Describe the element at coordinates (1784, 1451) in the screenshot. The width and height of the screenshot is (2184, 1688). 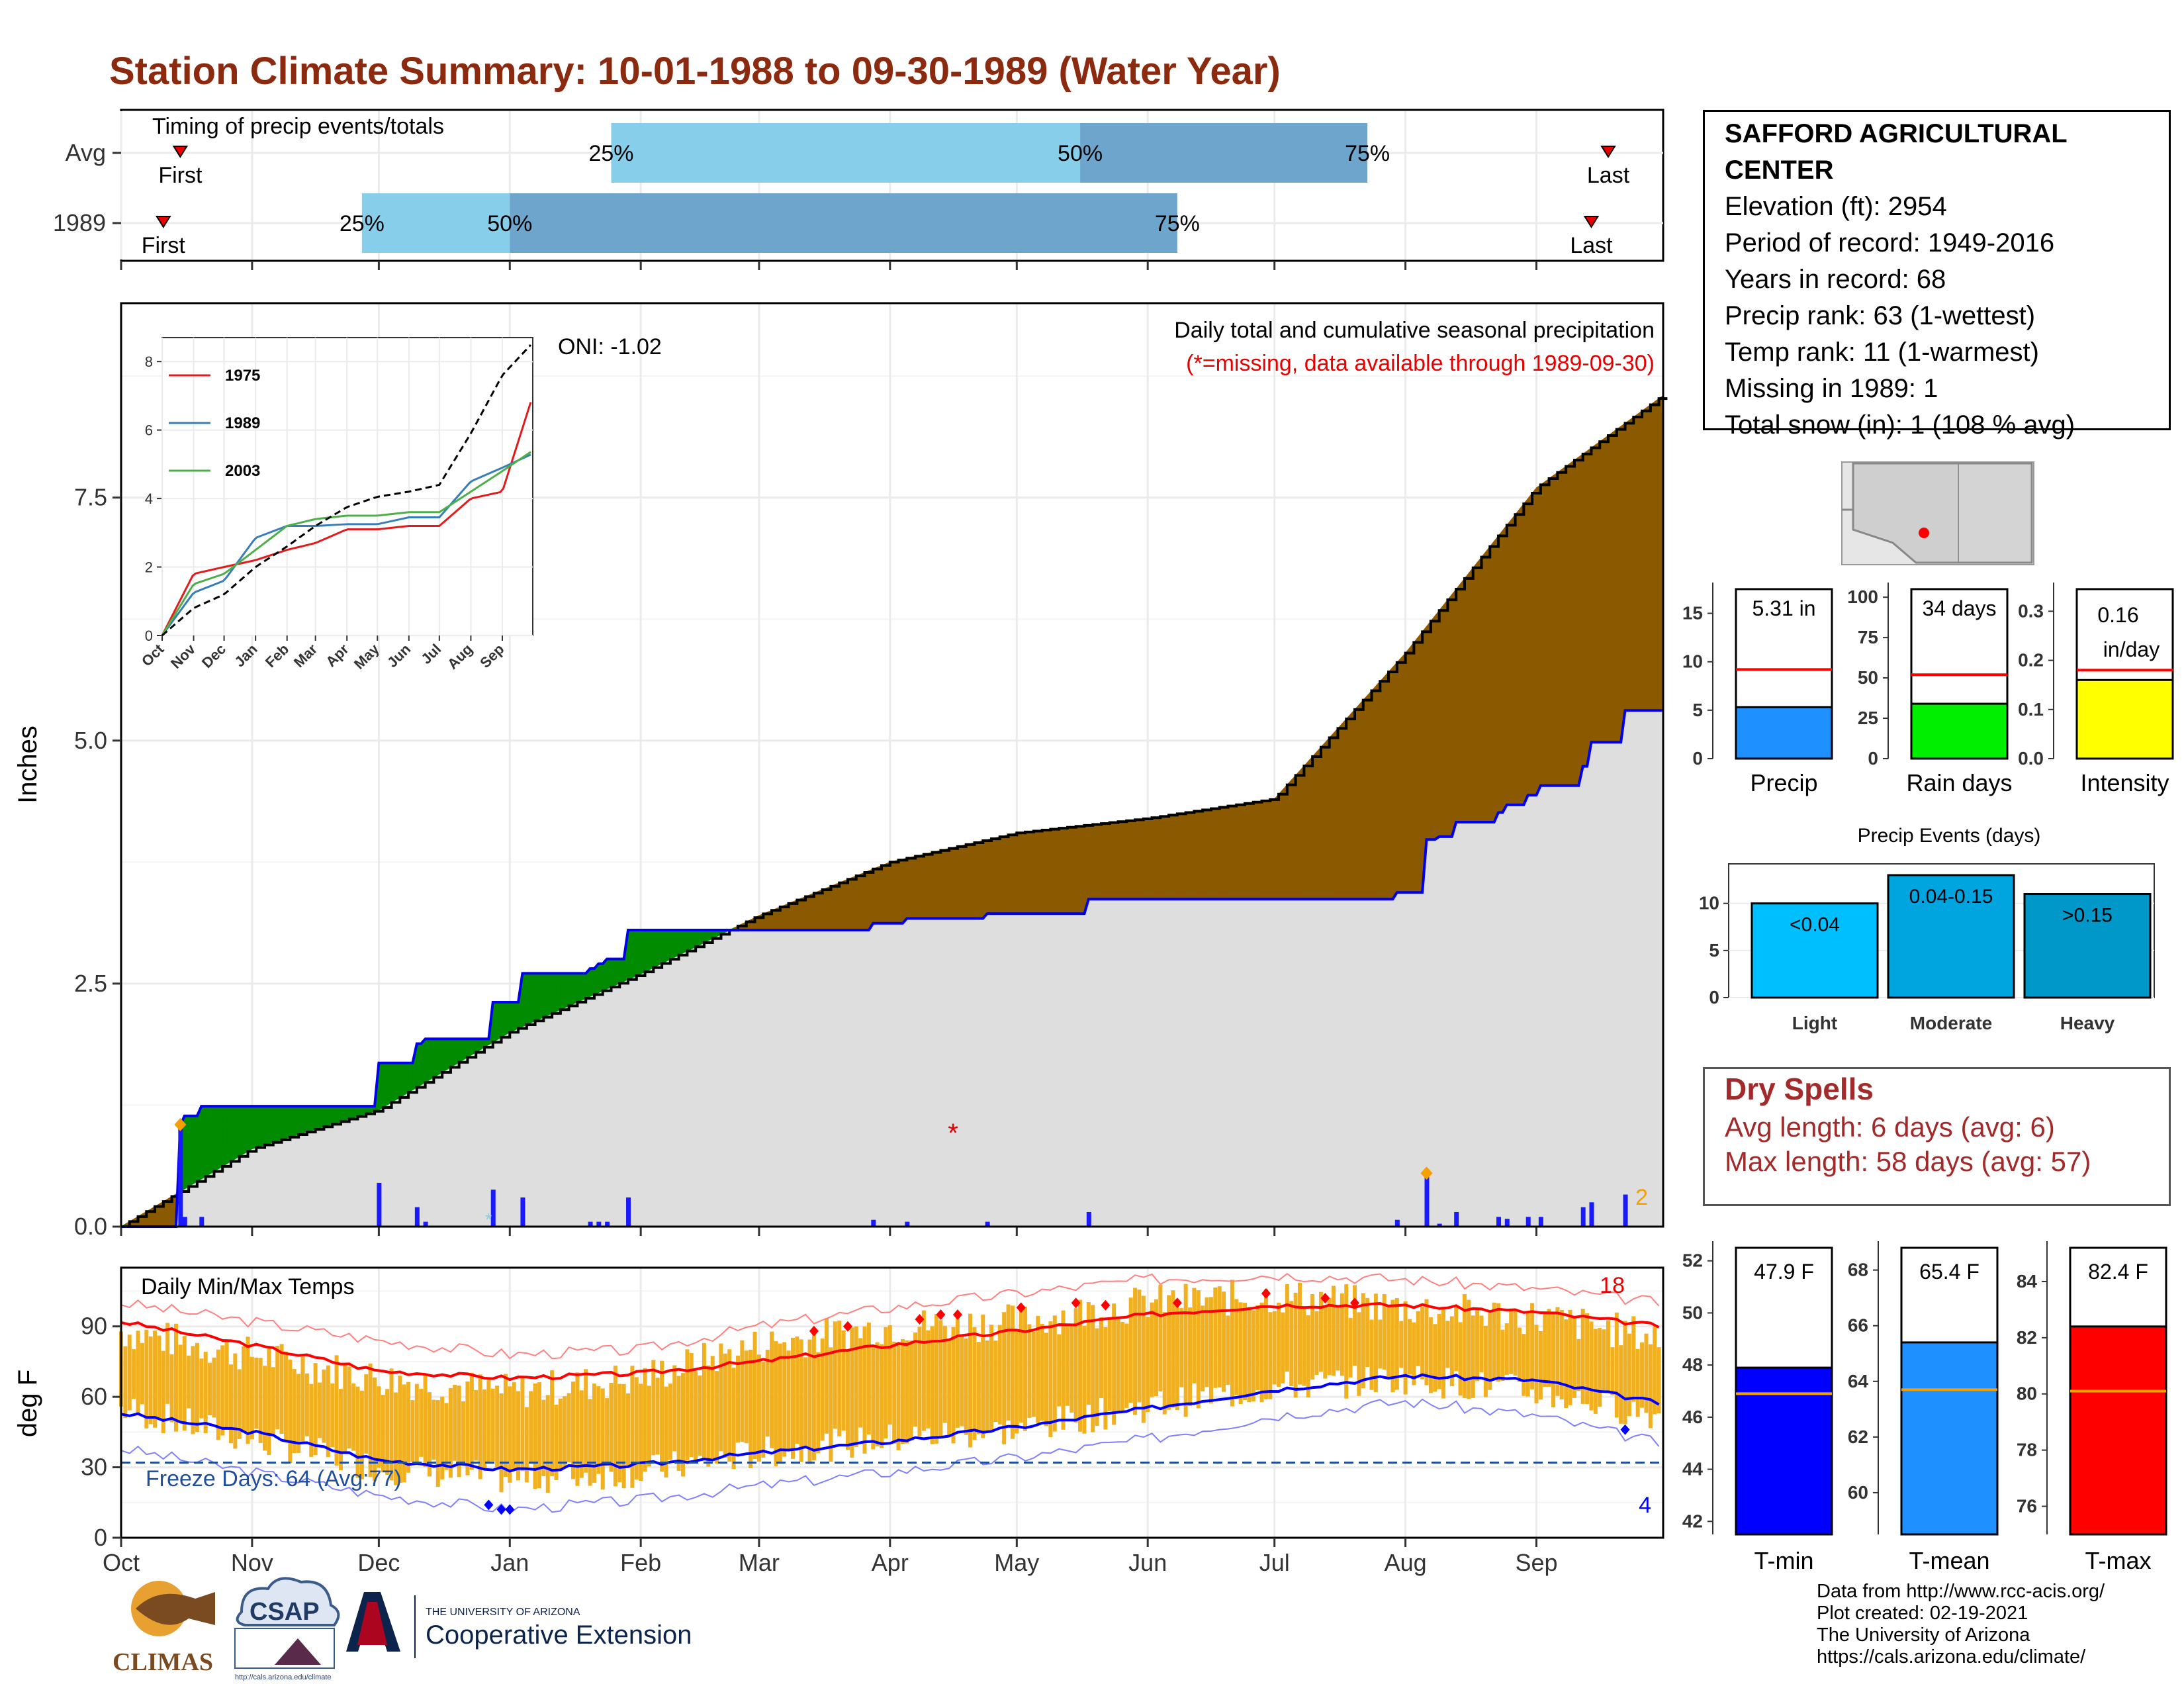
I see `tmin-bar` at that location.